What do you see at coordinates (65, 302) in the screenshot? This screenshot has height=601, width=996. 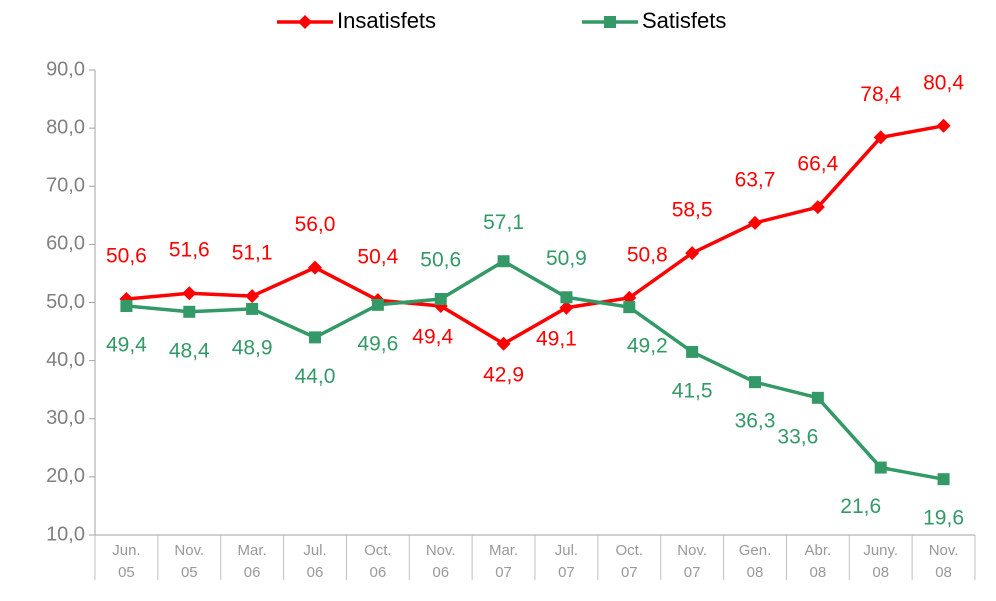 I see `y-tick-label: 50,0` at bounding box center [65, 302].